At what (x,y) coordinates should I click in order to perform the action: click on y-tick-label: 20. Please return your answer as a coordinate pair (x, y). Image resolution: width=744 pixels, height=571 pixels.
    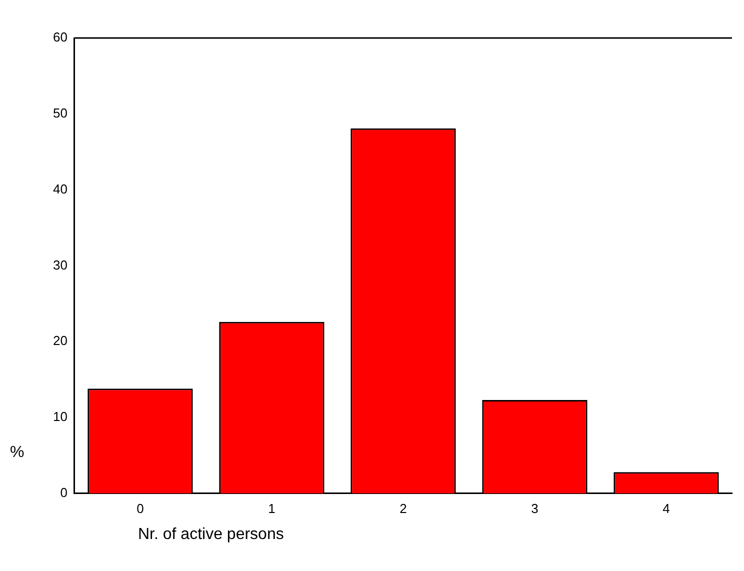
    Looking at the image, I should click on (60, 340).